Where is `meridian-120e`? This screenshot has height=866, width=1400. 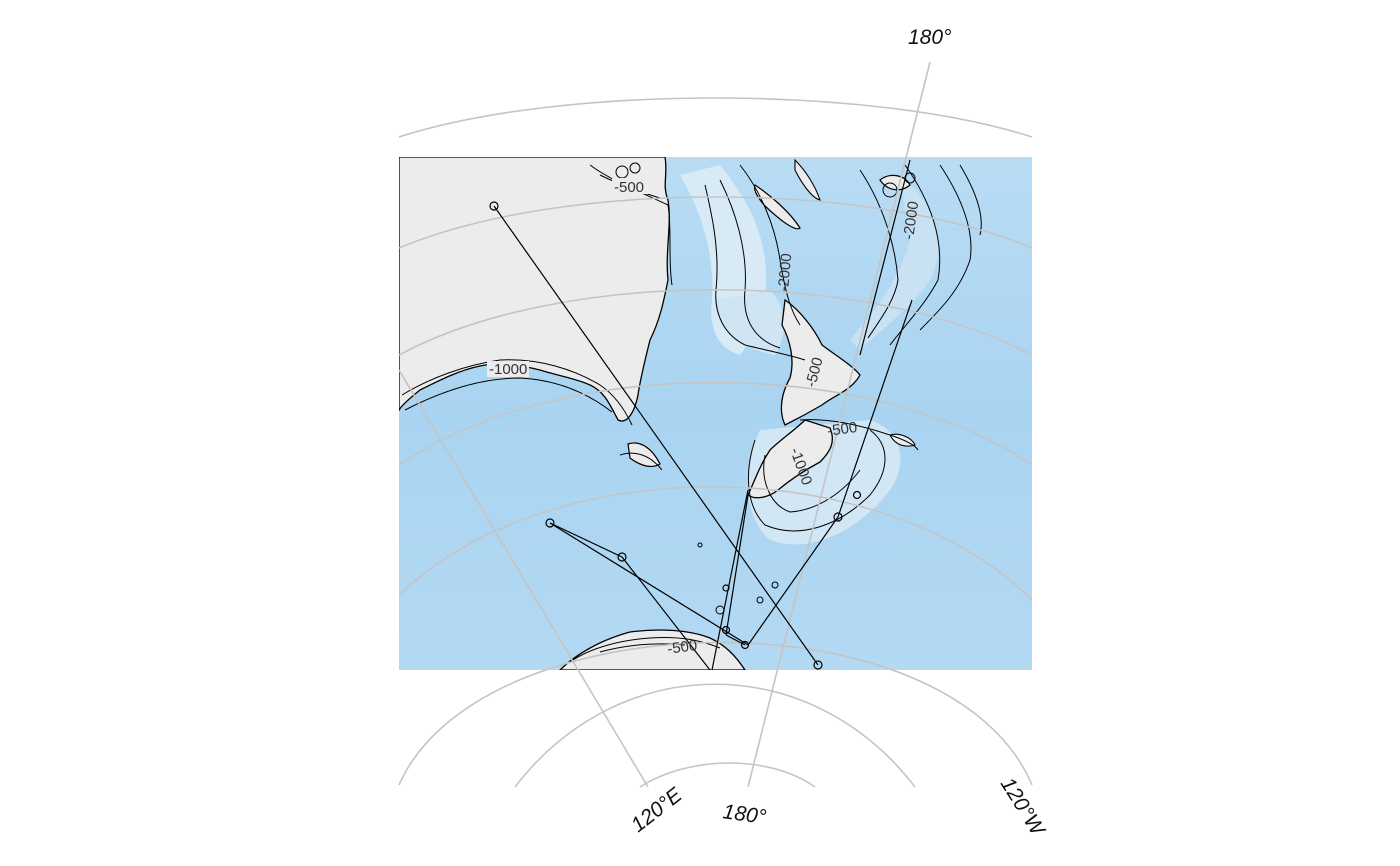
meridian-120e is located at coordinates (523, 578).